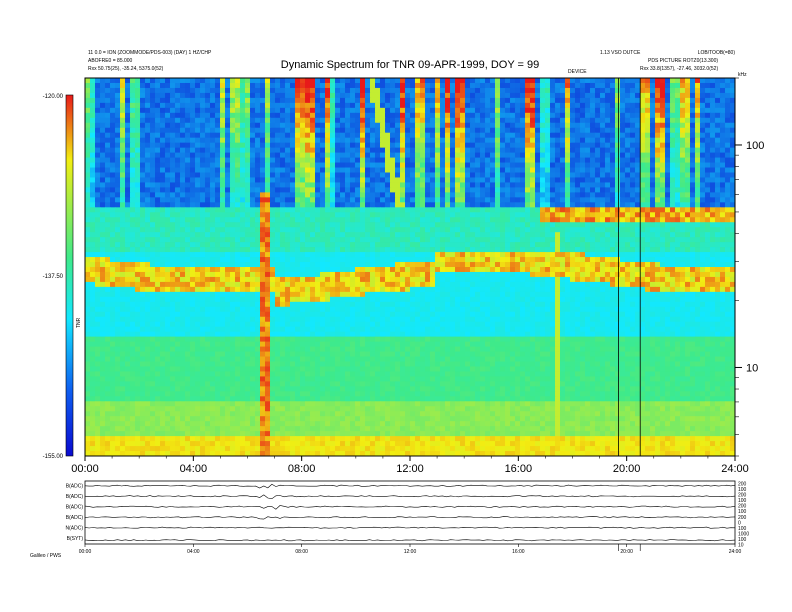  What do you see at coordinates (519, 469) in the screenshot?
I see `x-tick-label: 16:00` at bounding box center [519, 469].